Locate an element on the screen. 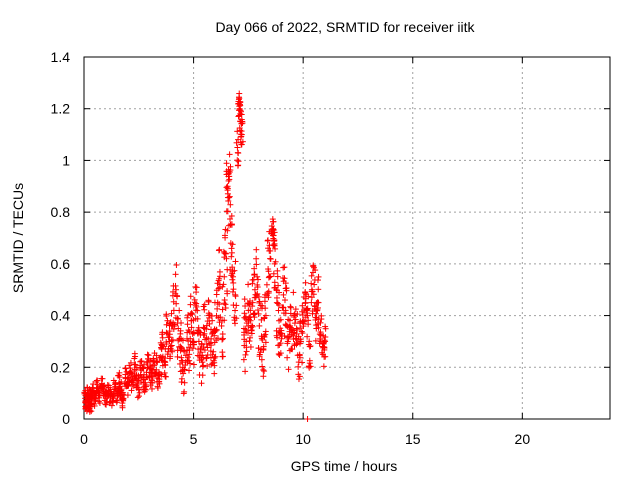 The width and height of the screenshot is (640, 480). y-tick-label: 0.2 is located at coordinates (61, 367).